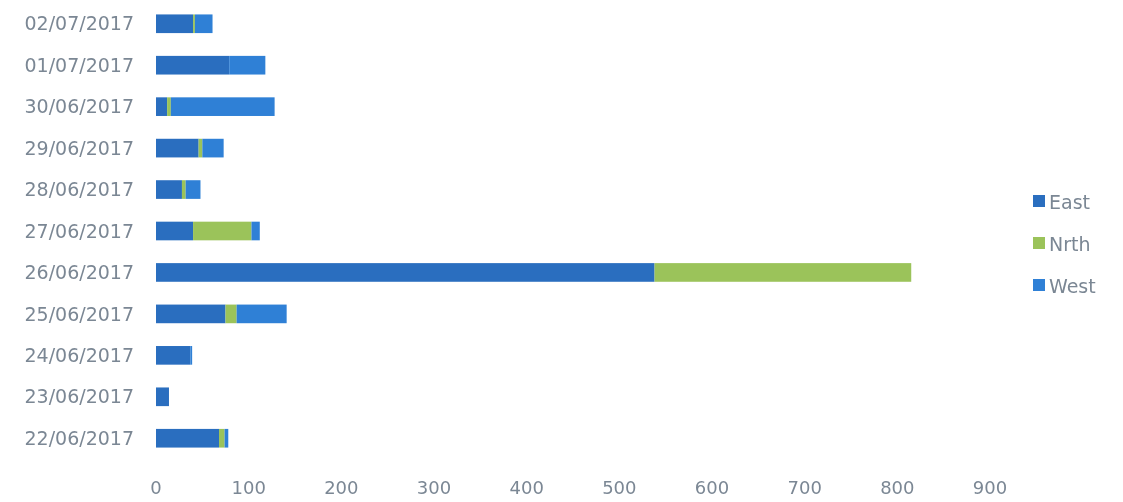 The width and height of the screenshot is (1123, 502). Describe the element at coordinates (79, 147) in the screenshot. I see `y-tick-label: 29/06/2017` at that location.